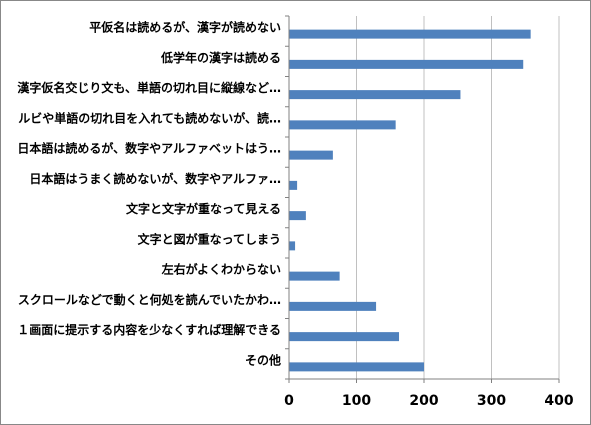 The height and width of the screenshot is (425, 591). What do you see at coordinates (356, 401) in the screenshot?
I see `x-tick-label-100: 100` at bounding box center [356, 401].